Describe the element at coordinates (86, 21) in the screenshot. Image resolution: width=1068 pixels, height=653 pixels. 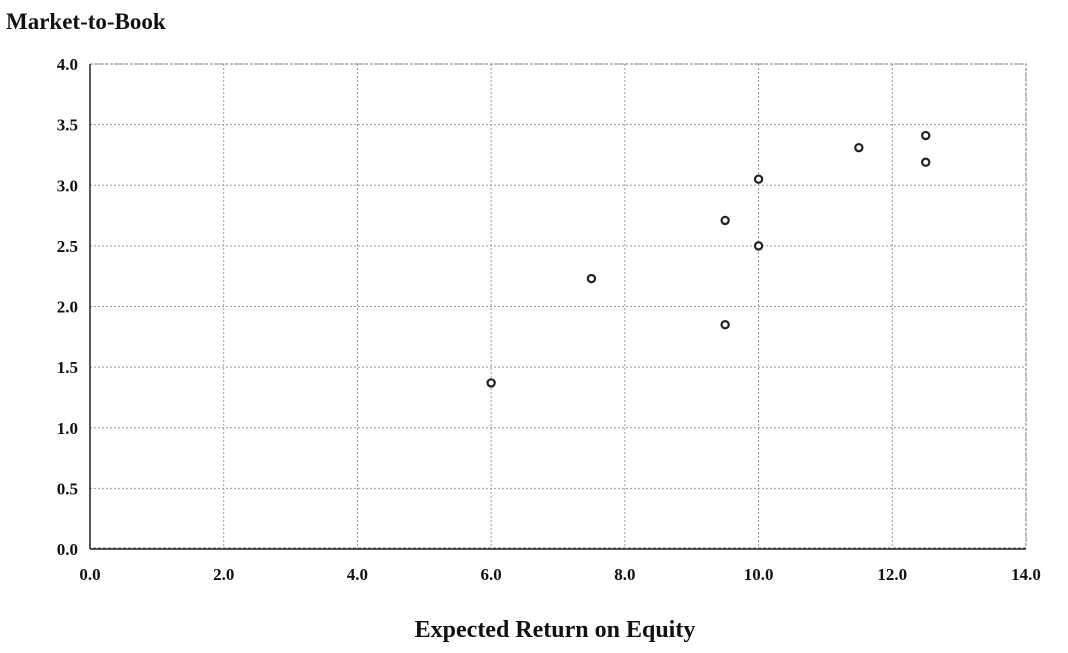
I see `y-axis-label: Market-to-Book` at that location.